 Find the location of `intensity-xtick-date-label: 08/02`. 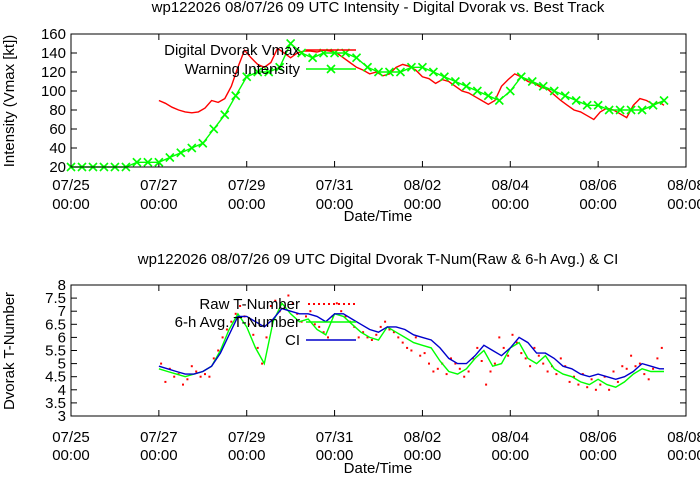

intensity-xtick-date-label: 08/02 is located at coordinates (423, 185).